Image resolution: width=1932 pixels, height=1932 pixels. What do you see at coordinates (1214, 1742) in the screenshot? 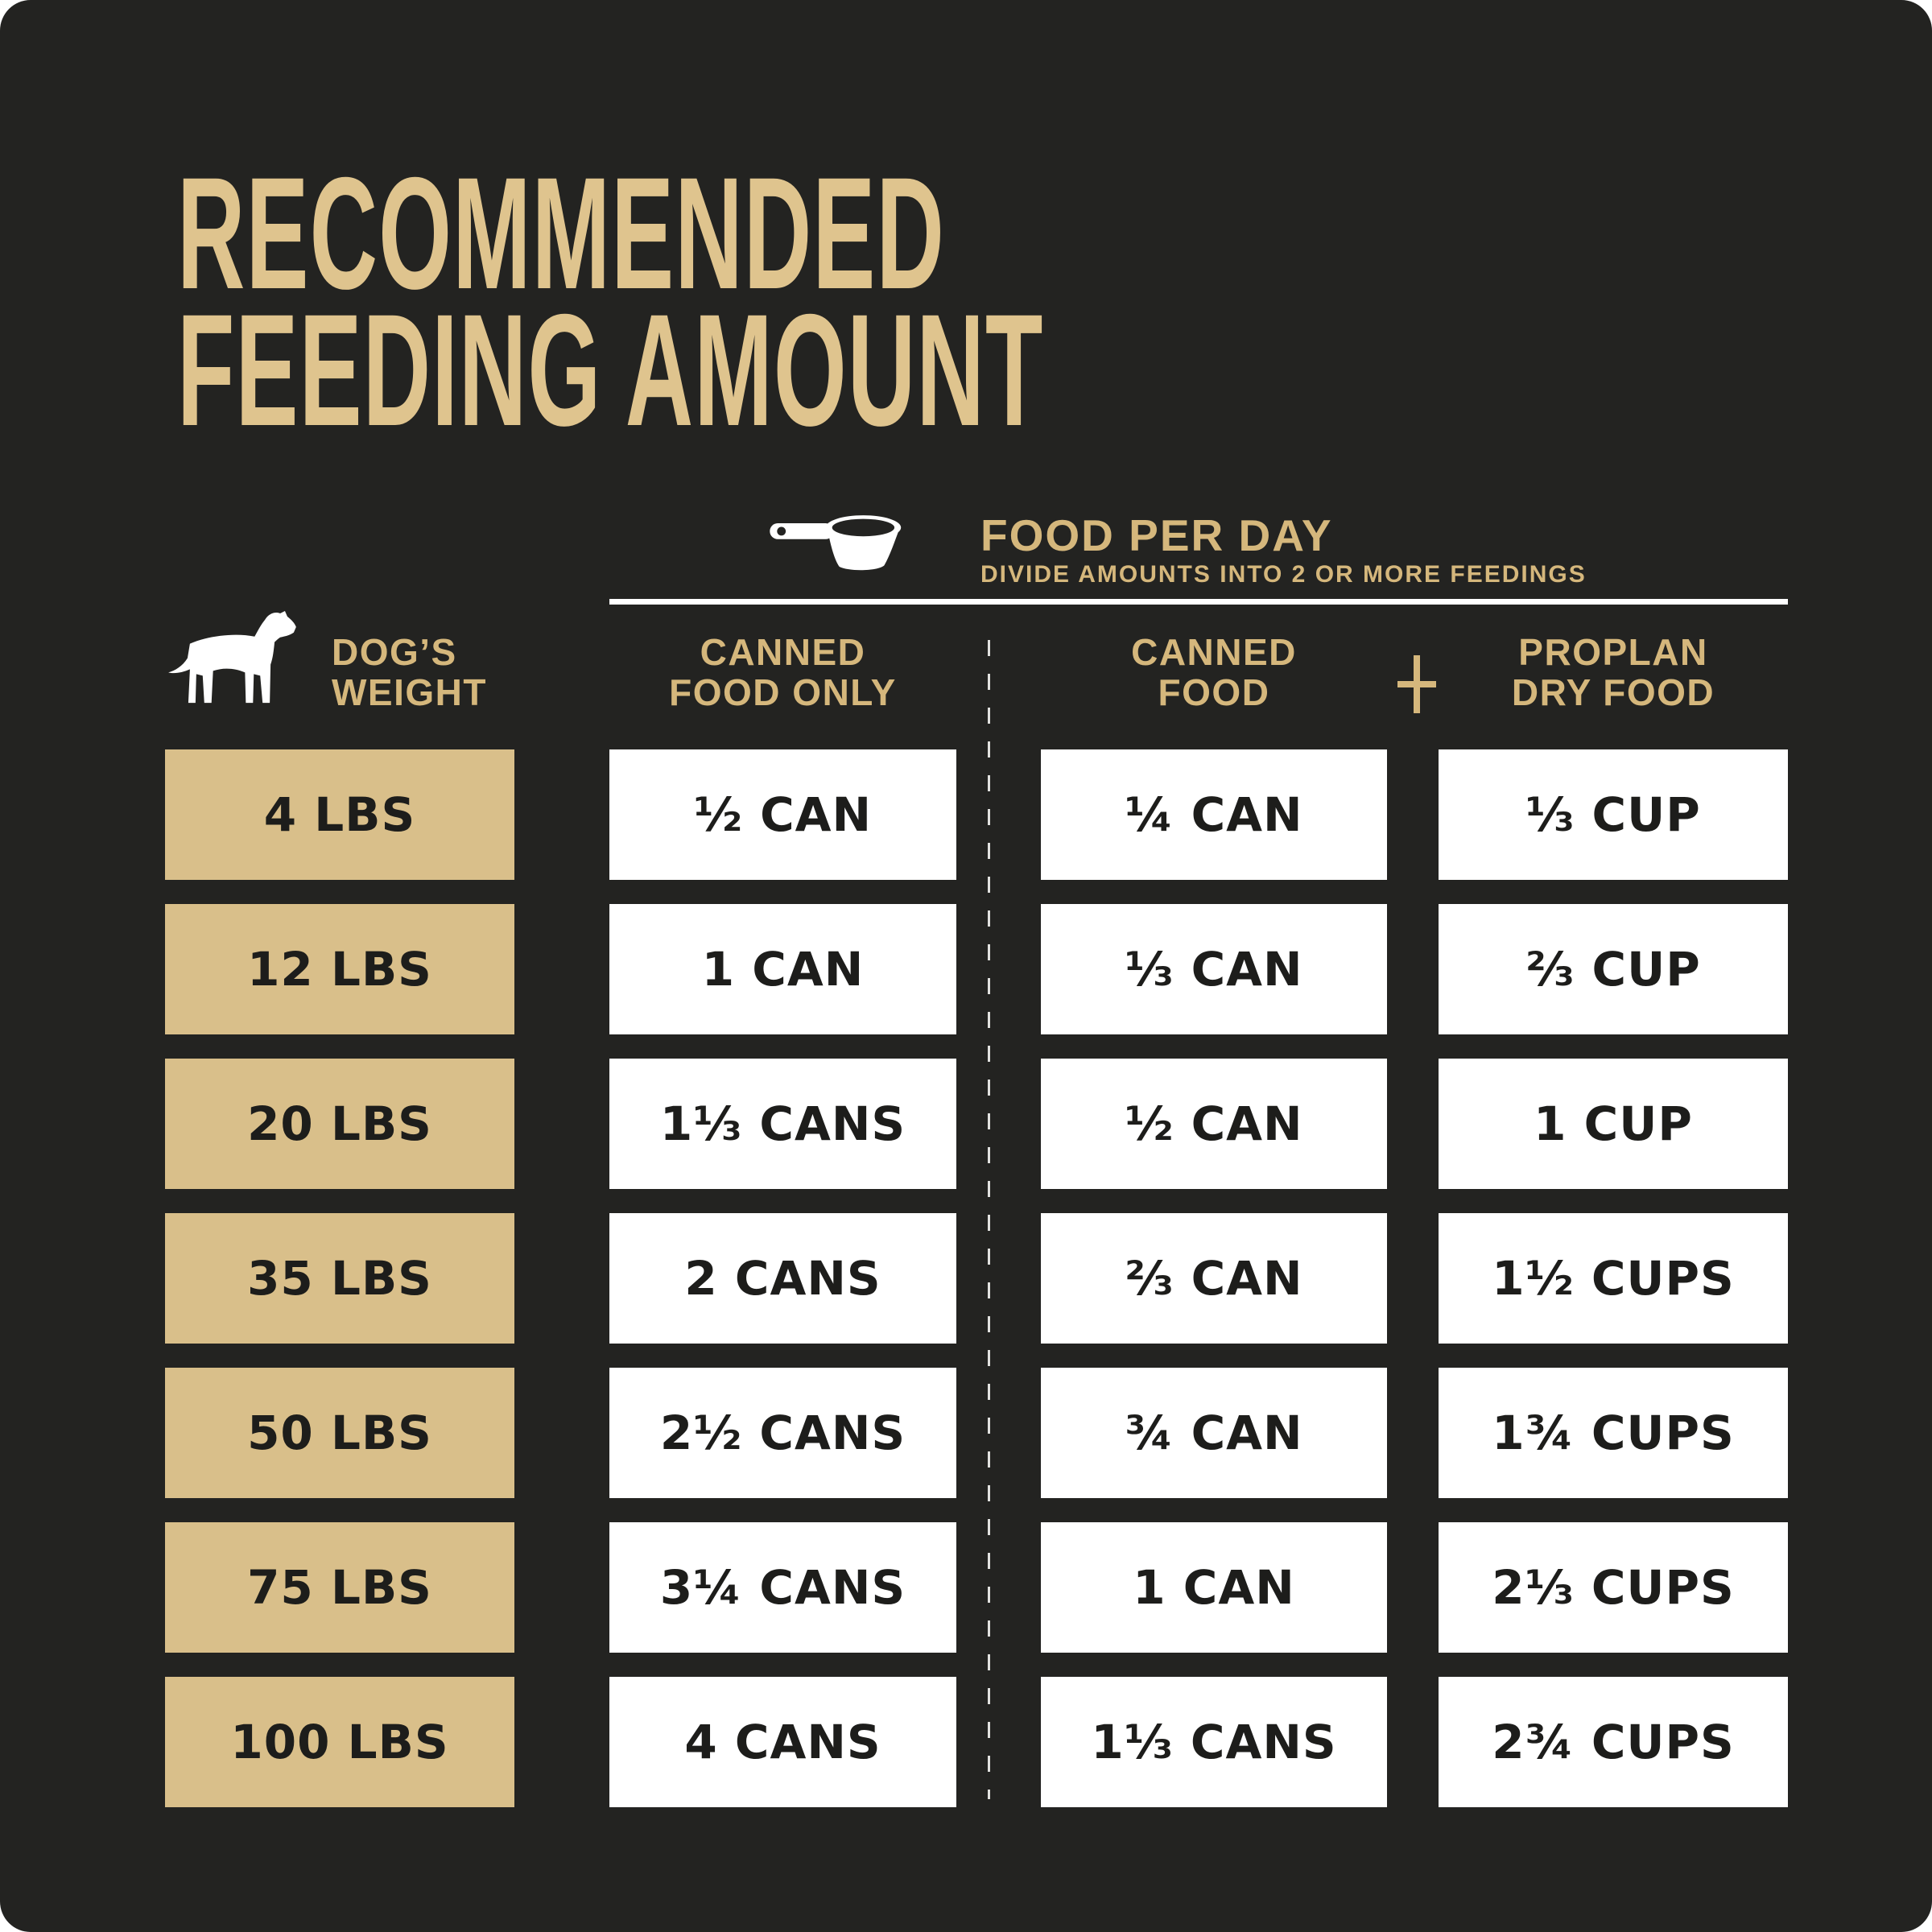
I see `canned-cell: 1⅓ CANS` at bounding box center [1214, 1742].